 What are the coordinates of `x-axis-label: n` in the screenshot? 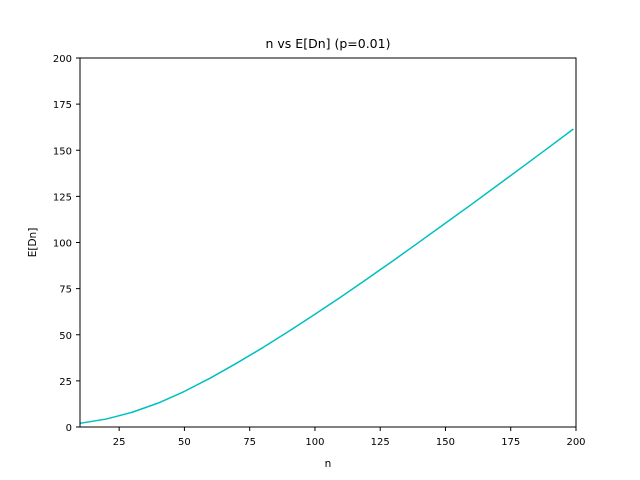 It's located at (328, 464).